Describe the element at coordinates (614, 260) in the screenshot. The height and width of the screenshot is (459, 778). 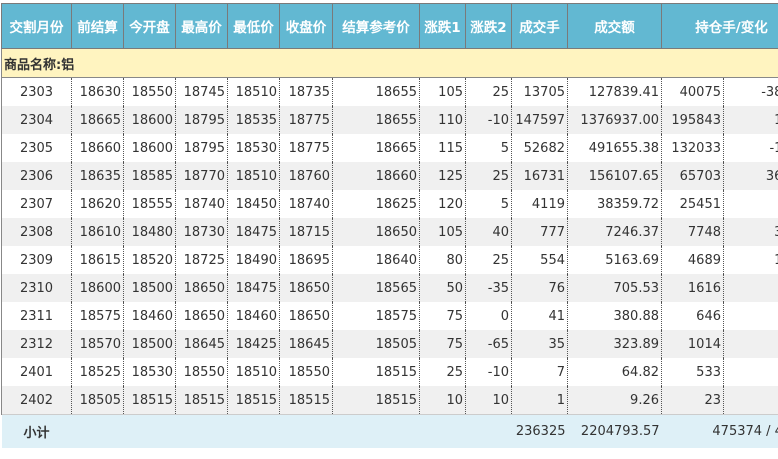
I see `table-cell: 5163.69` at that location.